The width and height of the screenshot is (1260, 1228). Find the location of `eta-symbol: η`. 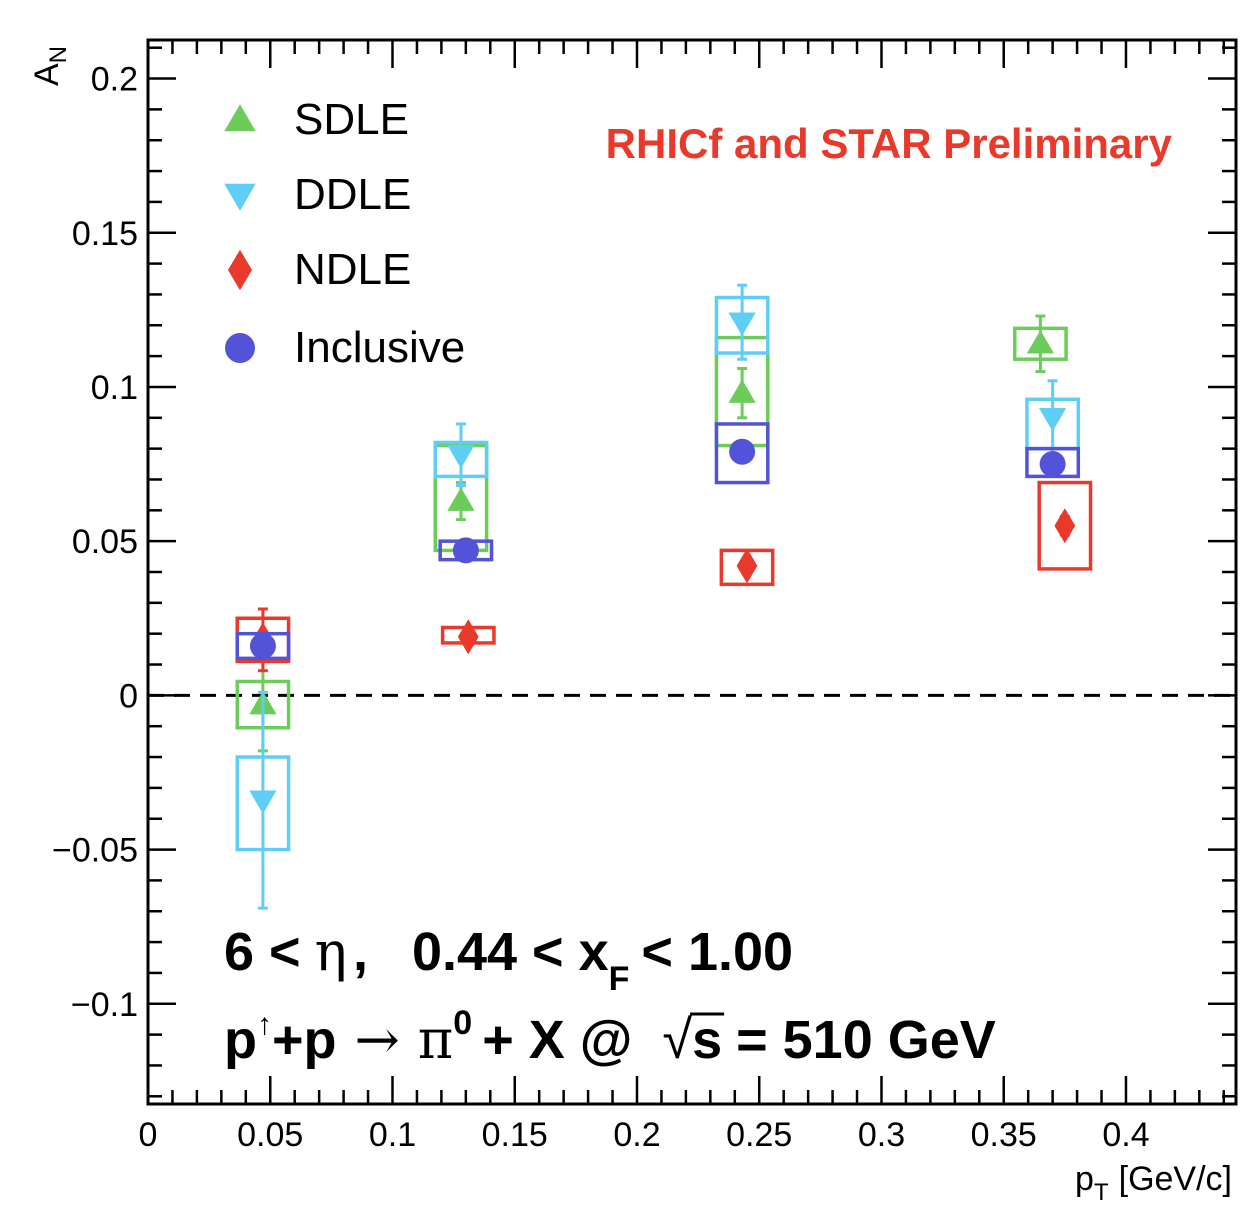

eta-symbol: η is located at coordinates (331, 951).